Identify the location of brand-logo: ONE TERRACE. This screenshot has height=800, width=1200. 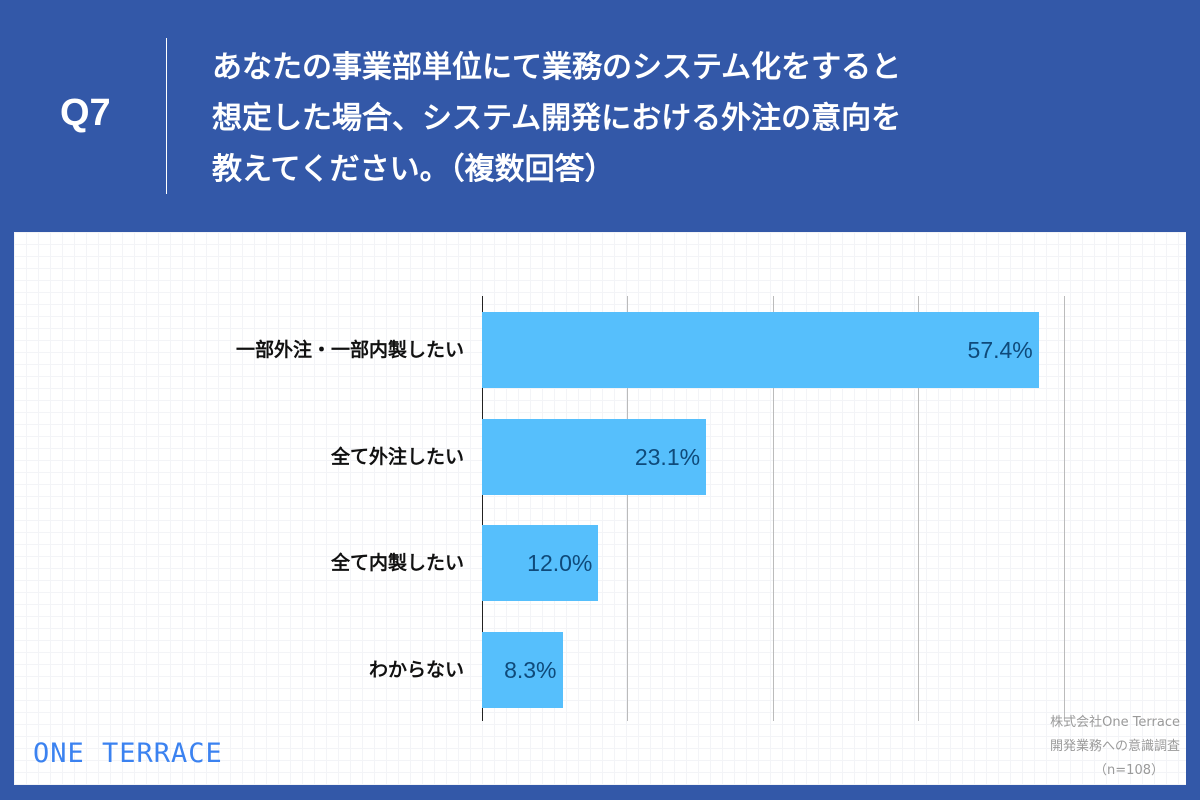
(128, 753).